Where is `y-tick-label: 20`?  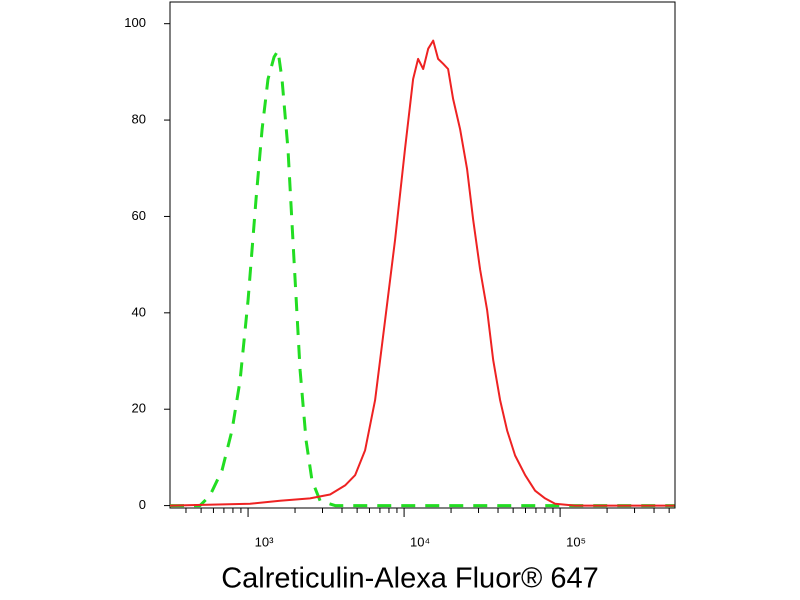
y-tick-label: 20 is located at coordinates (139, 408).